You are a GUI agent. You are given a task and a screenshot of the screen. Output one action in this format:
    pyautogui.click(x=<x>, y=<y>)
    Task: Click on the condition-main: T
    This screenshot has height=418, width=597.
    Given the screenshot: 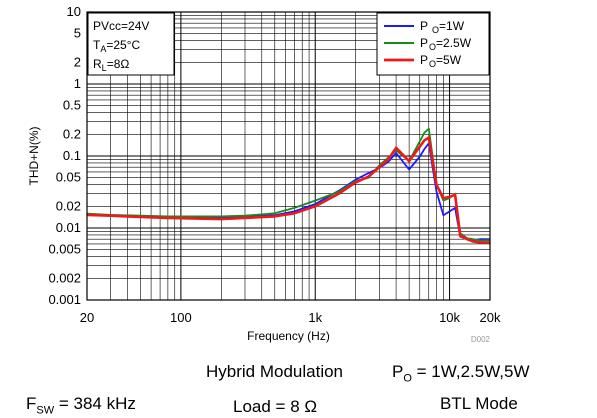 What is the action you would take?
    pyautogui.click(x=97, y=45)
    